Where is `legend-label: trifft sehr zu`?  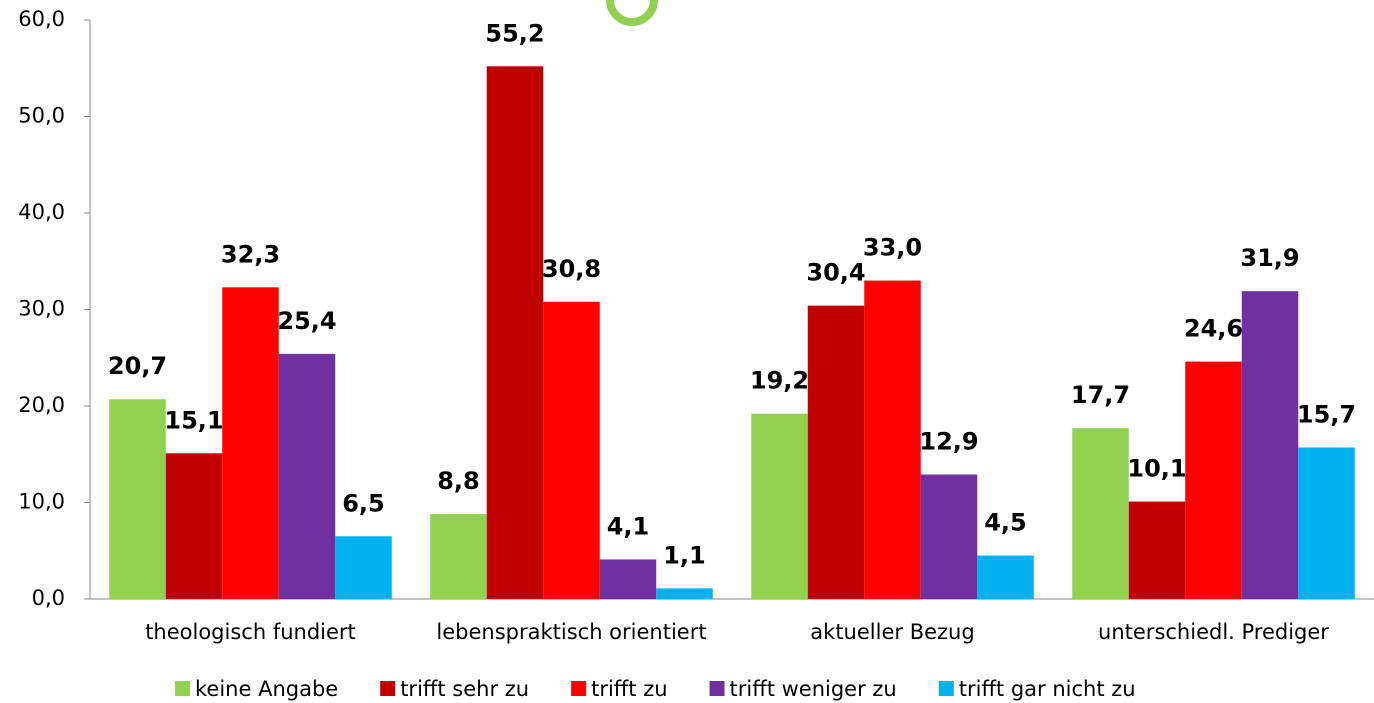
legend-label: trifft sehr zu is located at coordinates (464, 689).